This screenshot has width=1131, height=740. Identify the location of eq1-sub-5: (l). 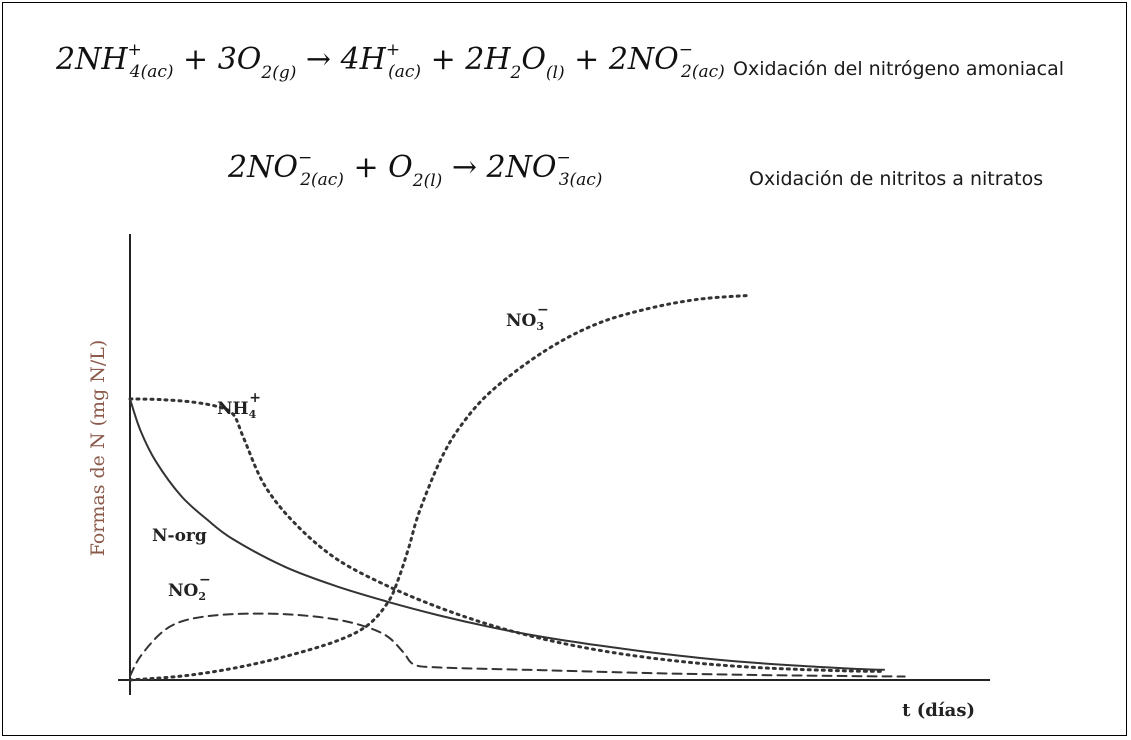
(555, 73).